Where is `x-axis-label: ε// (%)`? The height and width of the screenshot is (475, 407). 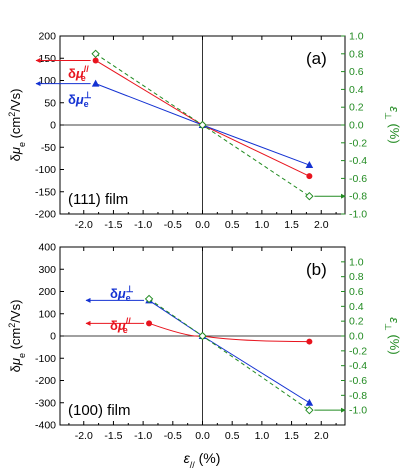
x-axis-label: ε// (%) is located at coordinates (202, 460).